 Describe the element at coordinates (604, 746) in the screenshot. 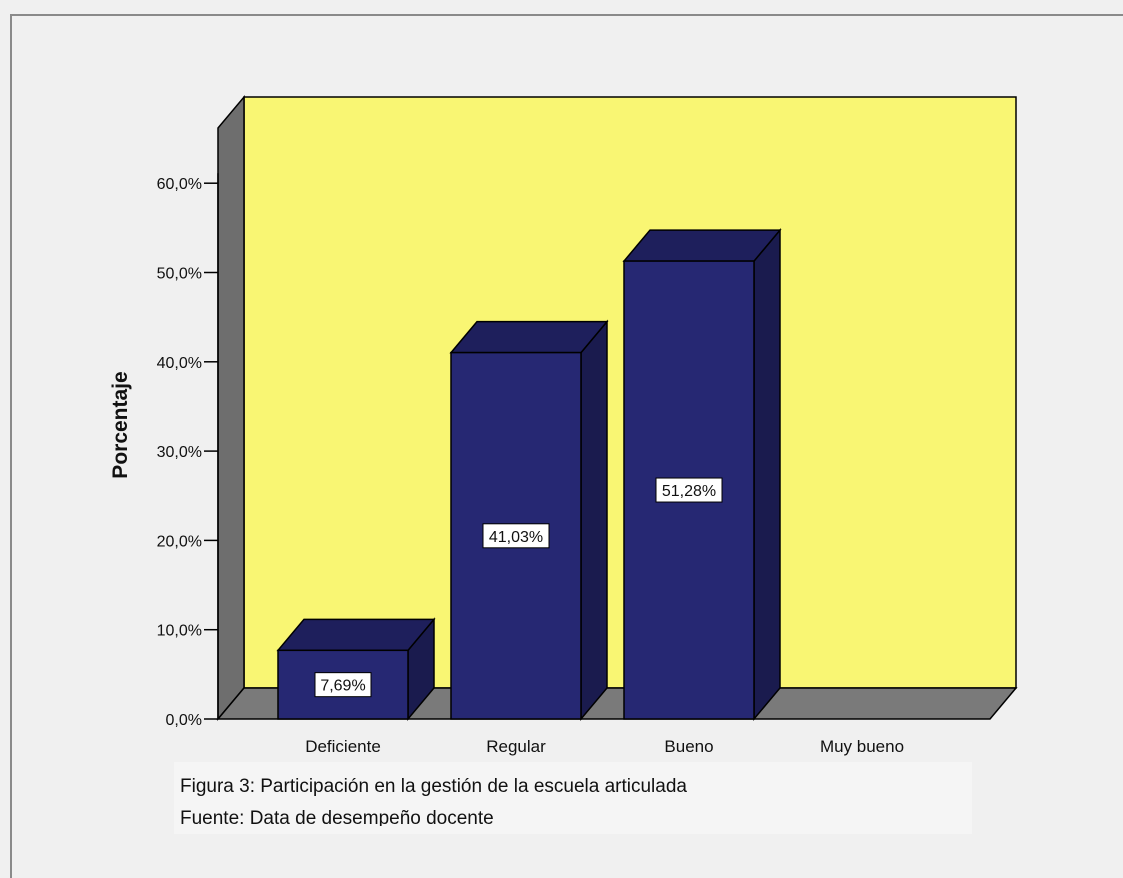

I see `x-axis: Deficiente Regular Bueno Muy bueno` at that location.